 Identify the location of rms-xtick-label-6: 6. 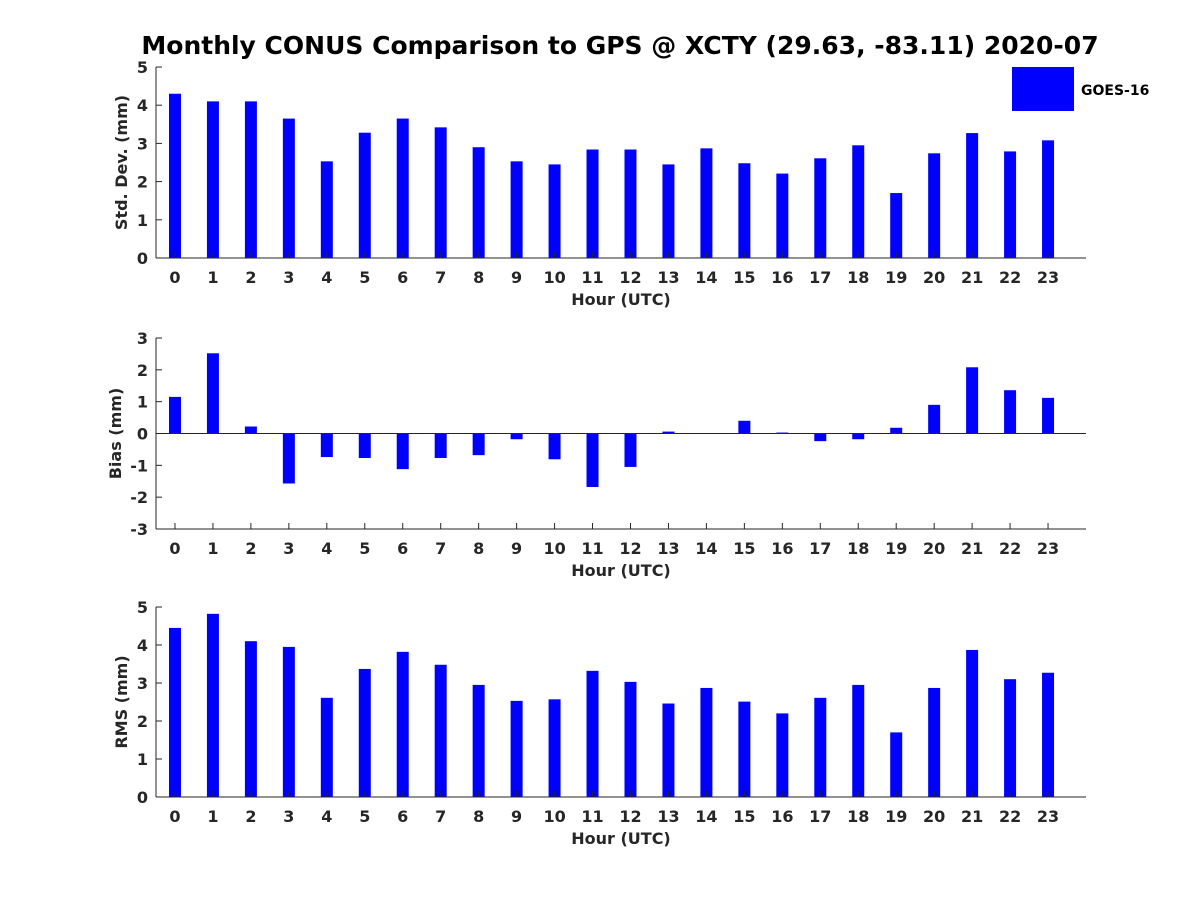
(402, 816).